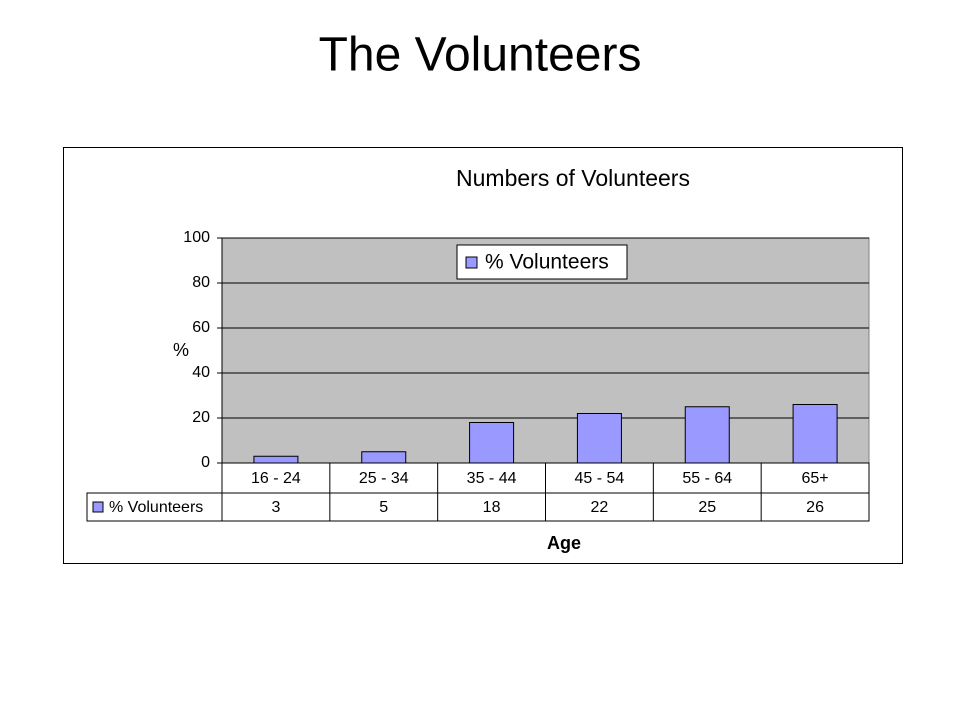  I want to click on legend-label: % Volunteers, so click(547, 262).